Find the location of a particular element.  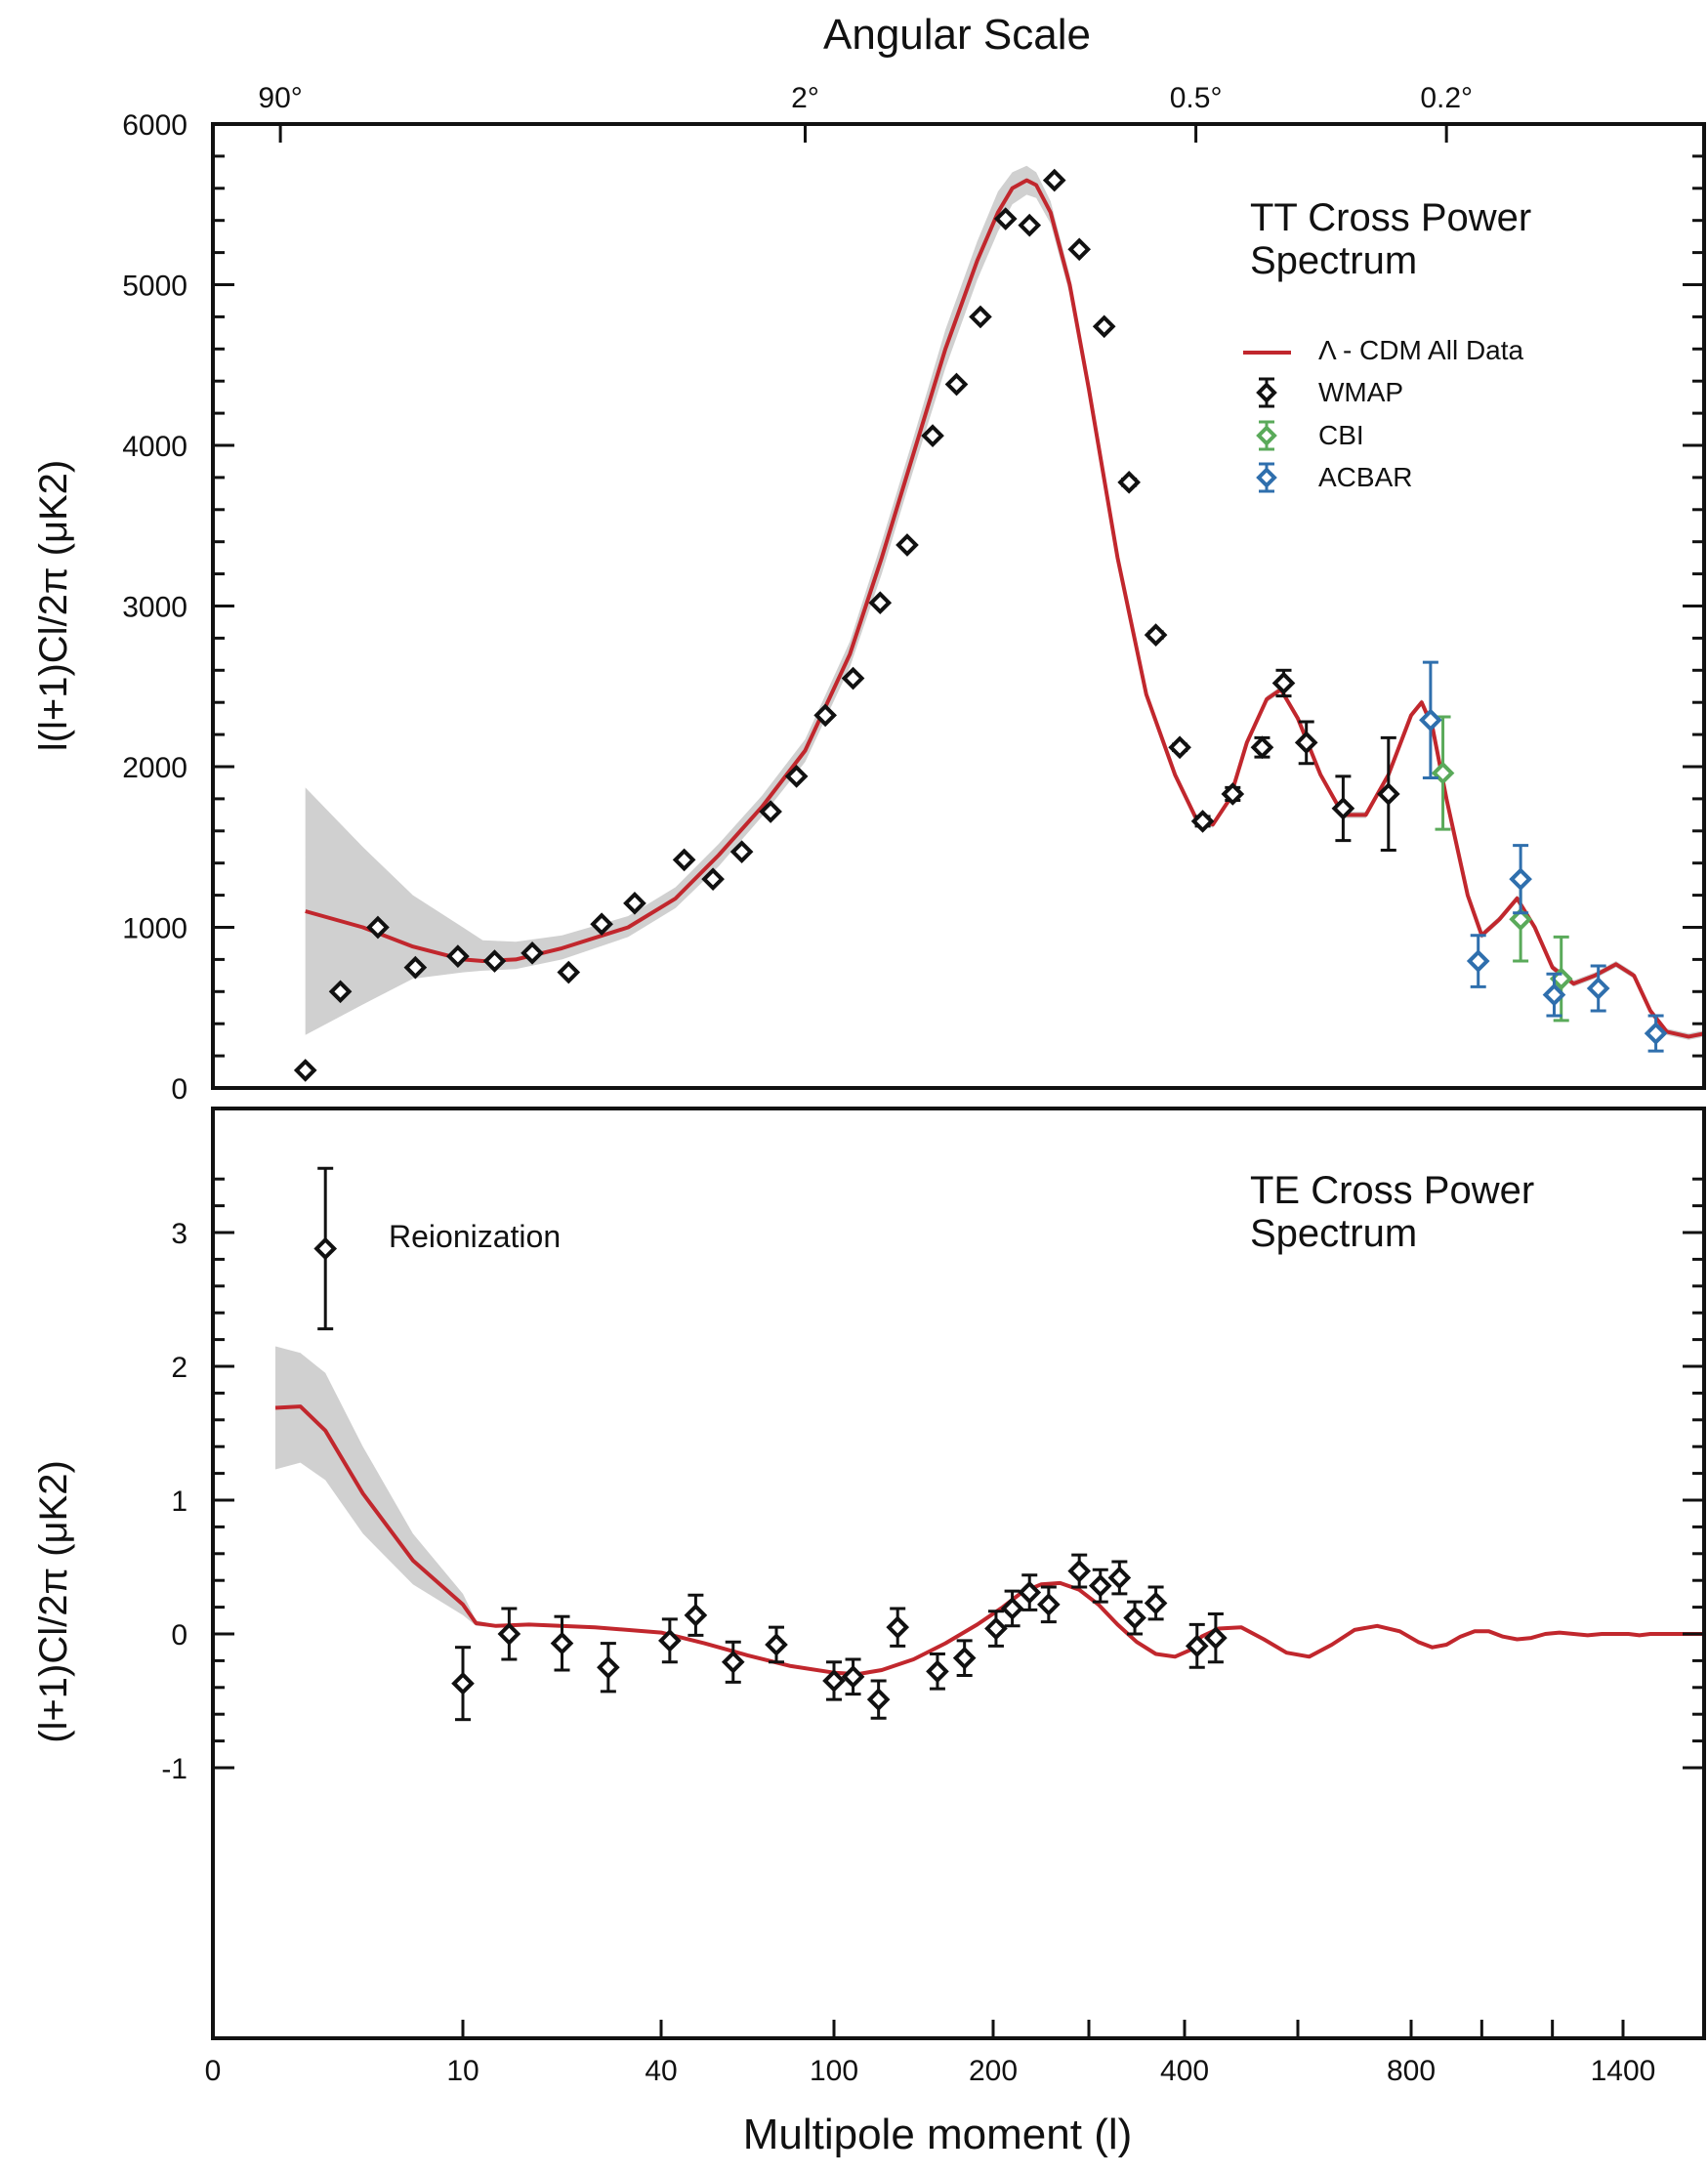

x-tick-label: 100 is located at coordinates (834, 2071).